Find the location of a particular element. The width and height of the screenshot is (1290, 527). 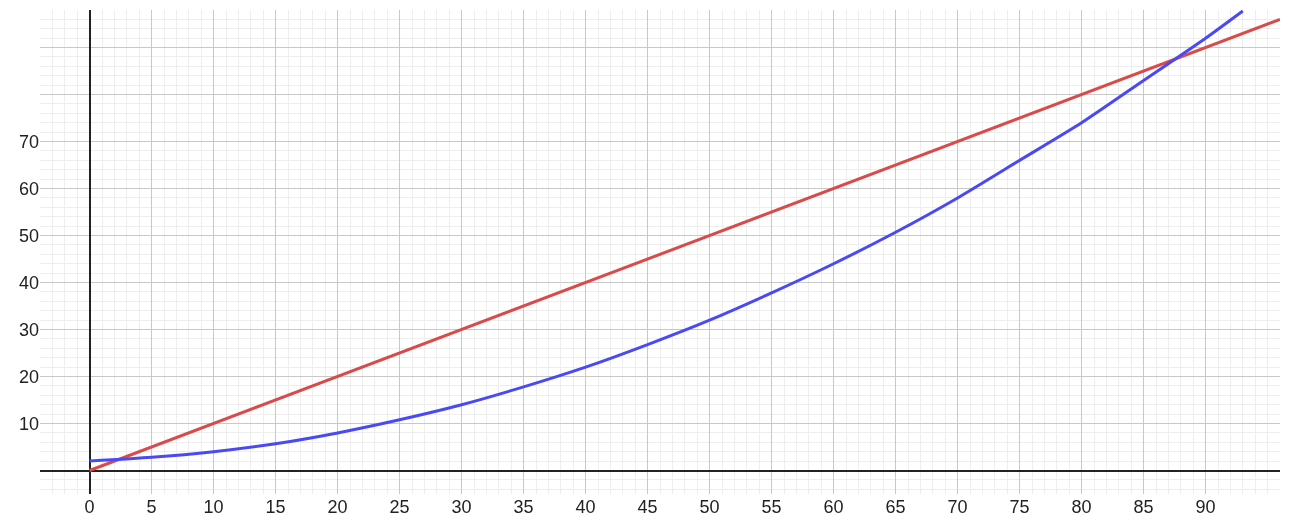

x-tick-label: 10 is located at coordinates (213, 507).